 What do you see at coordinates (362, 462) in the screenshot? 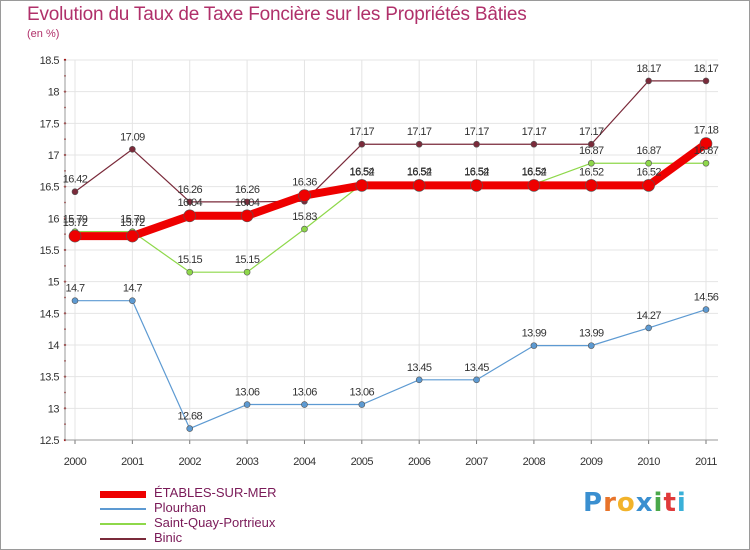
I see `x-tick-label: 2005` at bounding box center [362, 462].